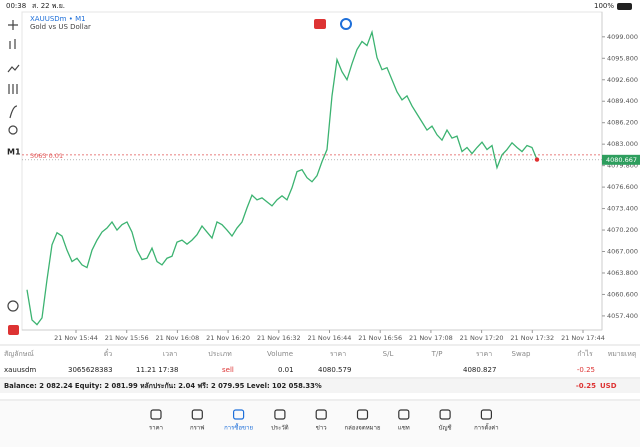  What do you see at coordinates (334, 370) in the screenshot?
I see `cell-open-price: 4080.579` at bounding box center [334, 370].